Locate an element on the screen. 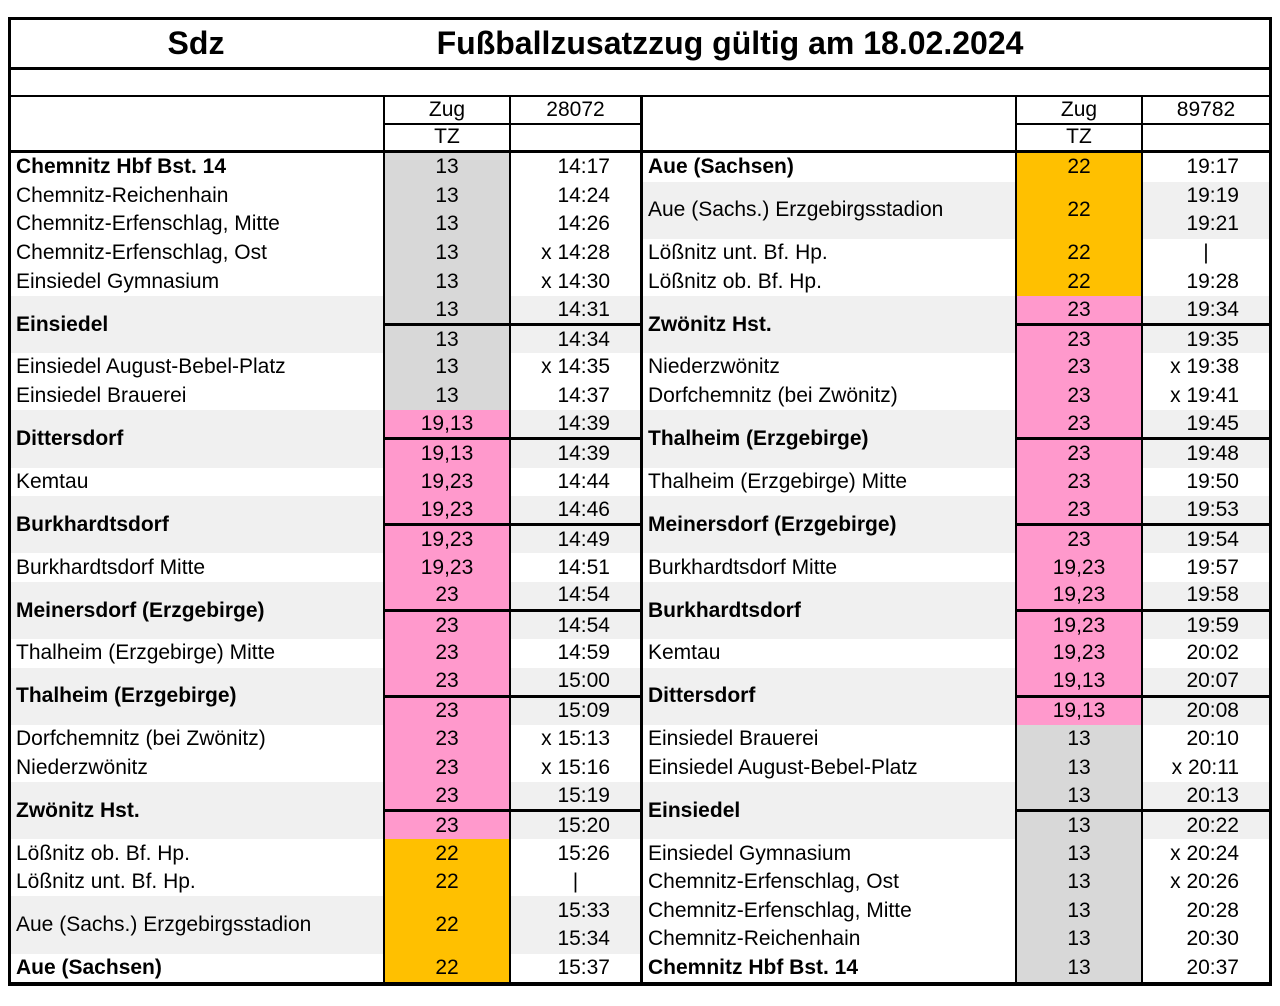 Image resolution: width=1280 pixels, height=1006 pixels. time-cell: 15:37 is located at coordinates (583, 967).